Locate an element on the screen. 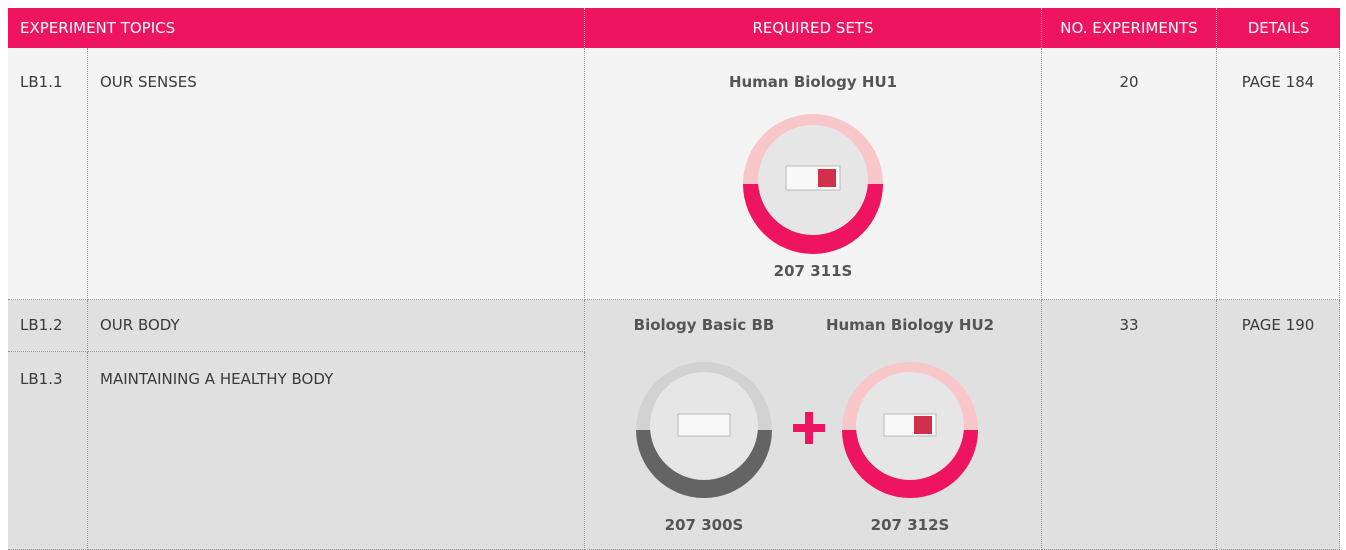  set-name: Biology Basic BB is located at coordinates (704, 325).